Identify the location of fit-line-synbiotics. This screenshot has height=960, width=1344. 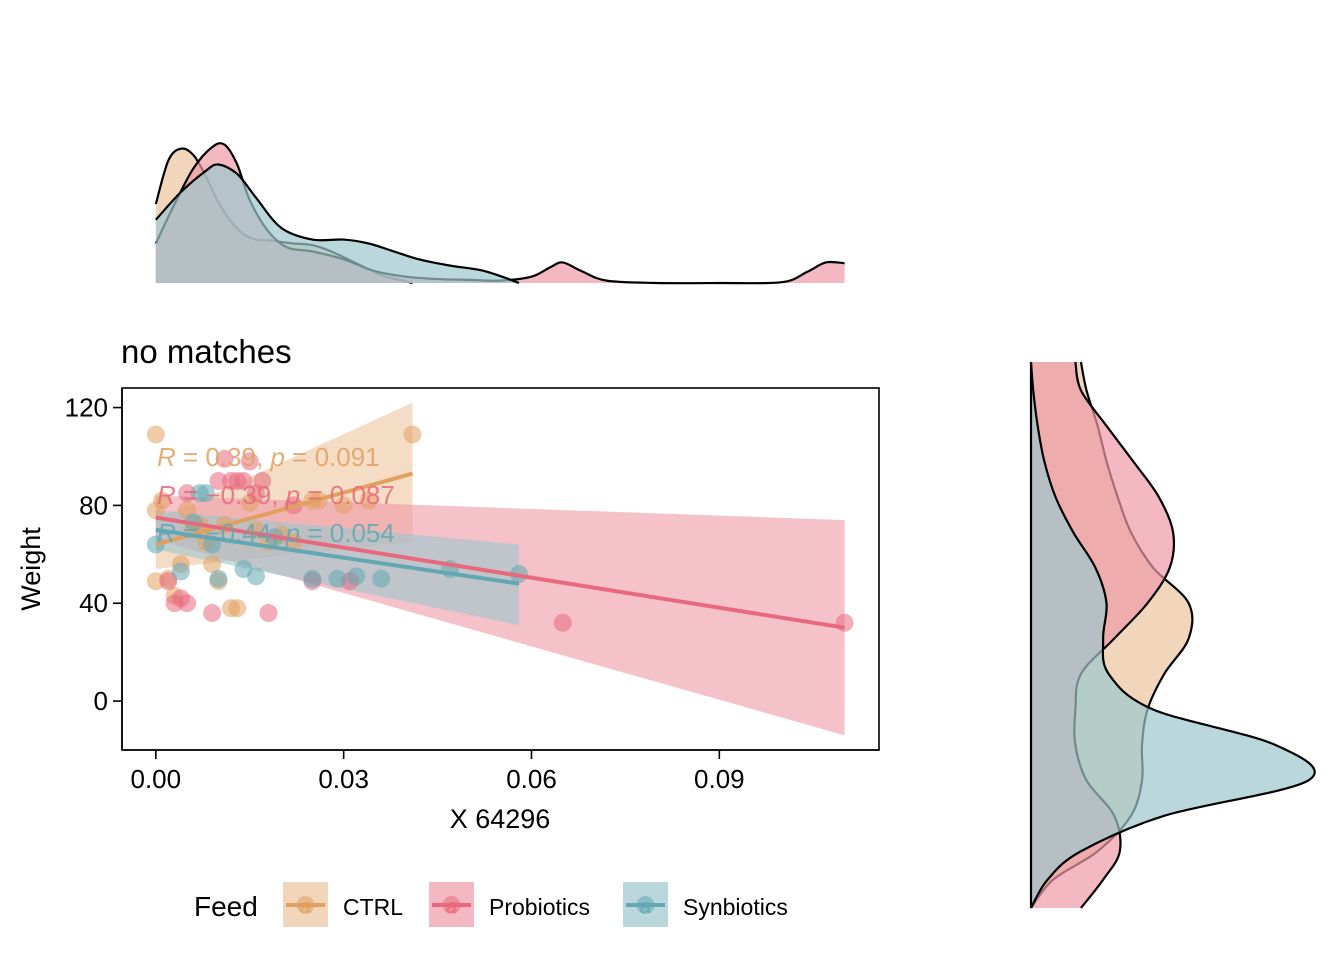
(337, 556).